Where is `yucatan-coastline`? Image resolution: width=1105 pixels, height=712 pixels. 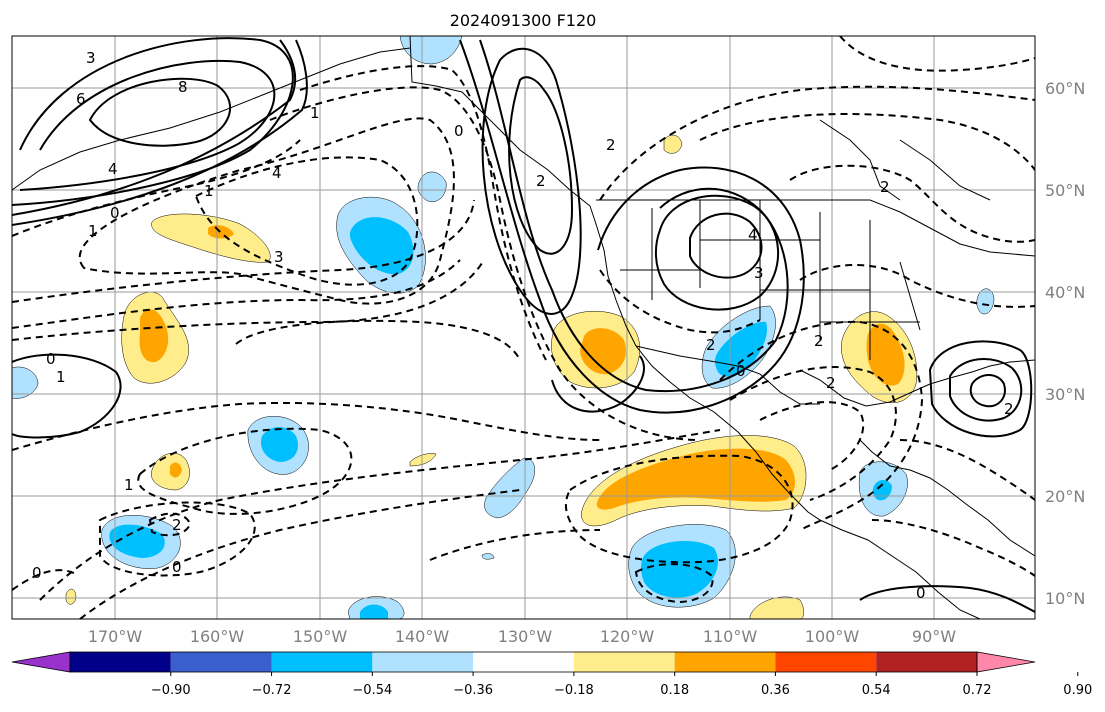
yucatan-coastline is located at coordinates (947, 498).